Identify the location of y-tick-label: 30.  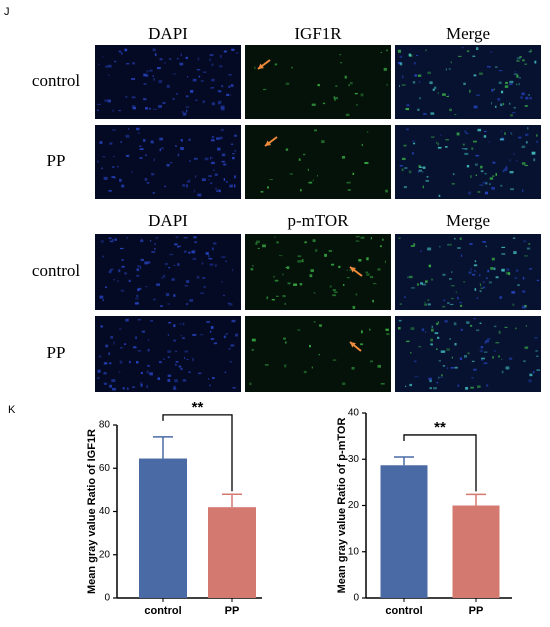
(354, 459).